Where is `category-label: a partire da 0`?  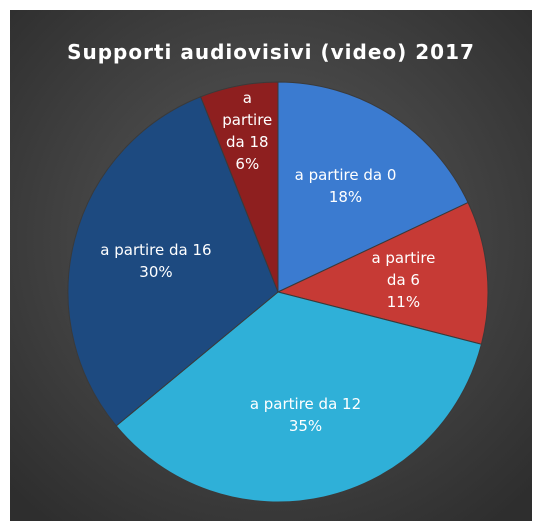
category-label: a partire da 0 is located at coordinates (345, 174).